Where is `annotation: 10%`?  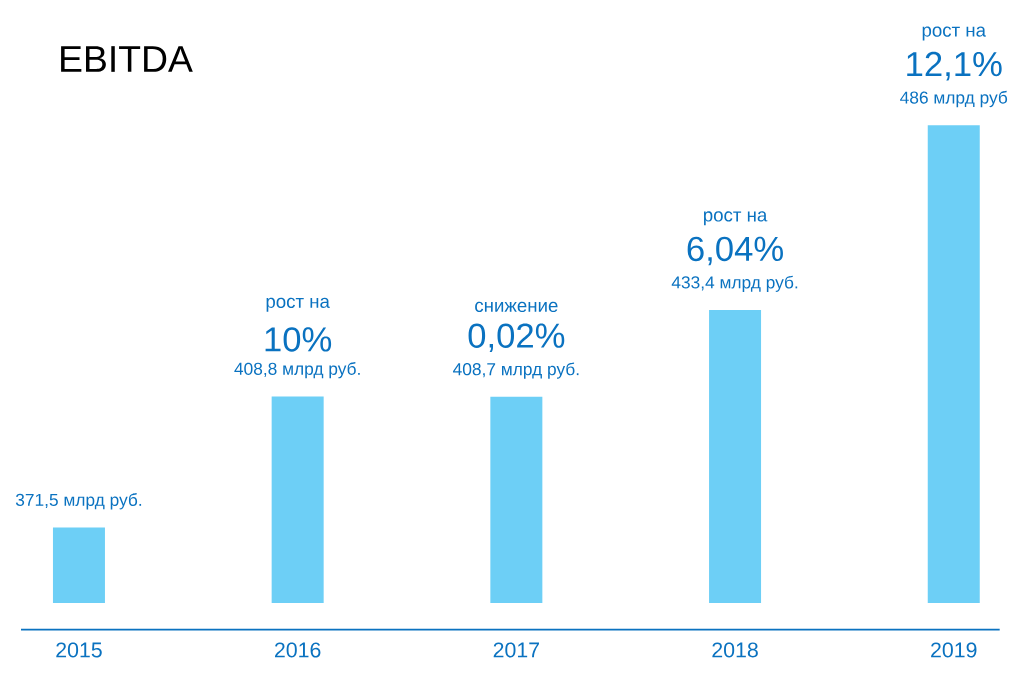
annotation: 10% is located at coordinates (298, 339).